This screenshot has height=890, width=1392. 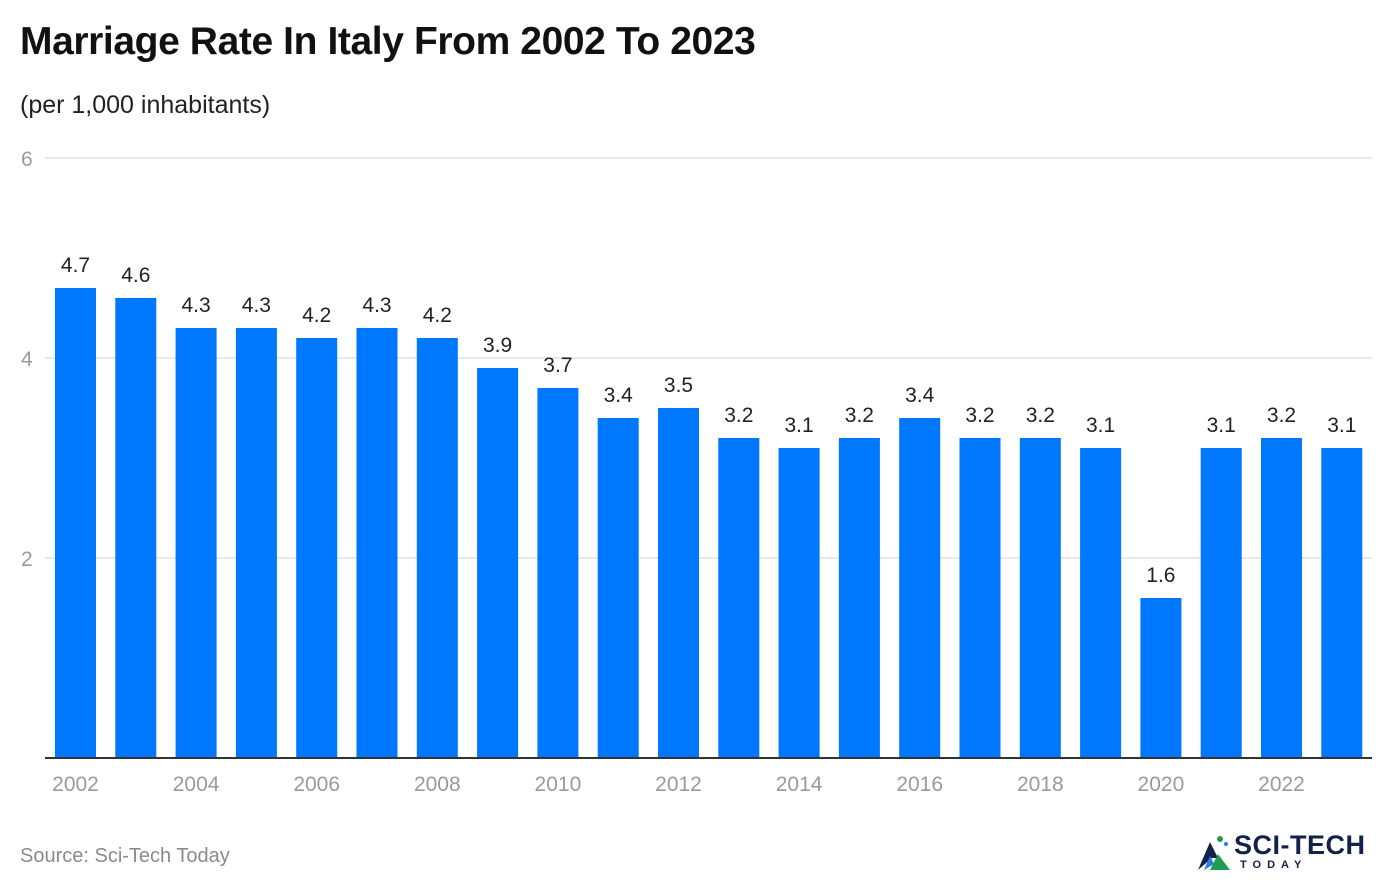 What do you see at coordinates (1040, 784) in the screenshot?
I see `x-tick-label: 2018` at bounding box center [1040, 784].